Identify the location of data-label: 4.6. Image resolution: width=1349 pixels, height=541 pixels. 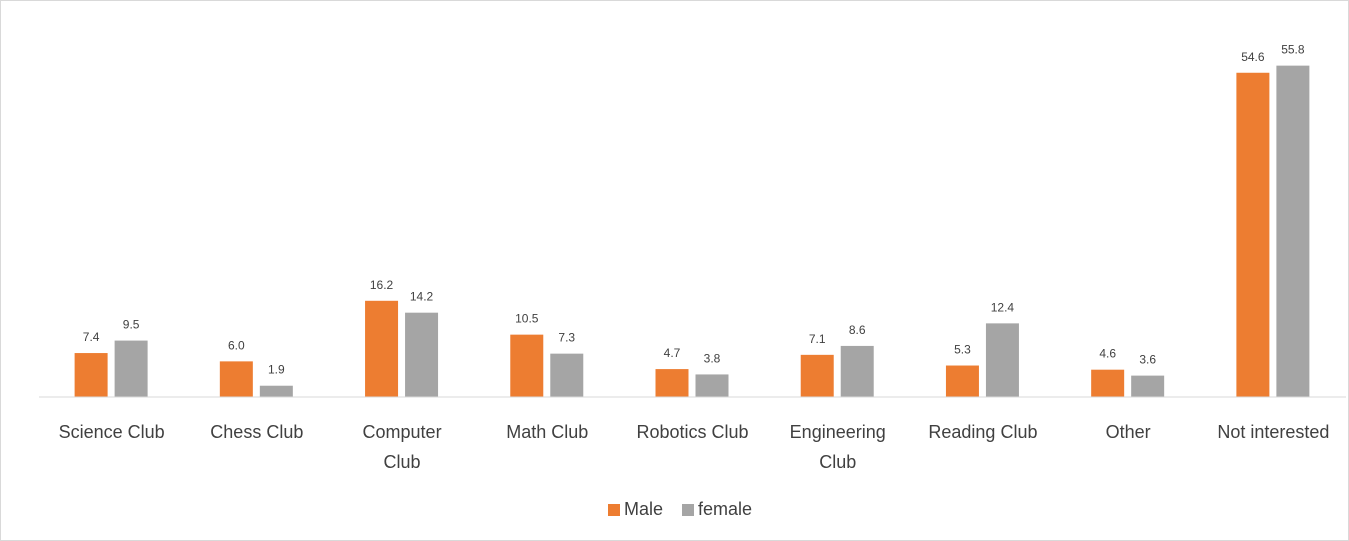
(1107, 354).